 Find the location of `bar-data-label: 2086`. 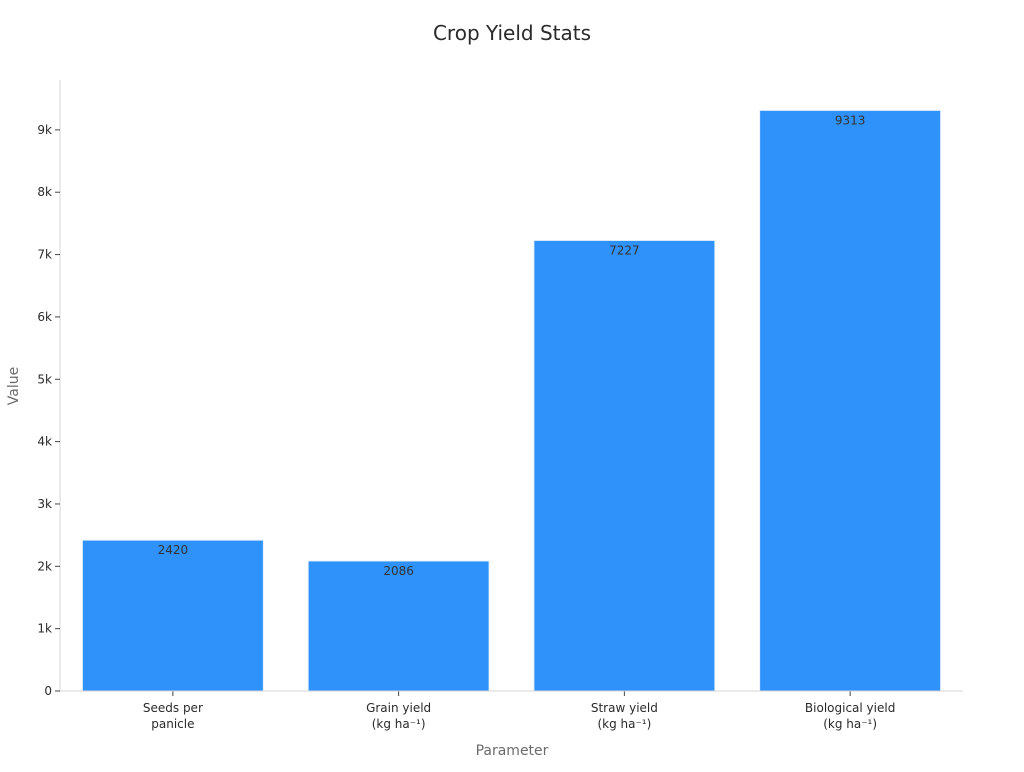

bar-data-label: 2086 is located at coordinates (398, 571).